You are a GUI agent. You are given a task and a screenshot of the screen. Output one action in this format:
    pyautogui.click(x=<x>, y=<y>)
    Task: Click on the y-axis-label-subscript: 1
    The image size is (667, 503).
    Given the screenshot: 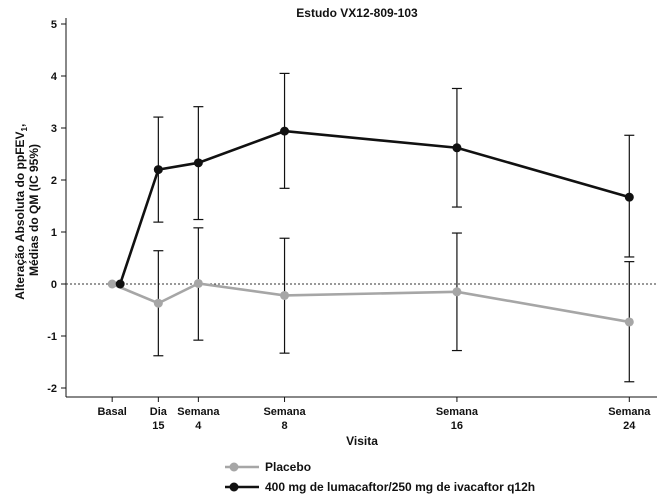 What is the action you would take?
    pyautogui.click(x=24, y=128)
    